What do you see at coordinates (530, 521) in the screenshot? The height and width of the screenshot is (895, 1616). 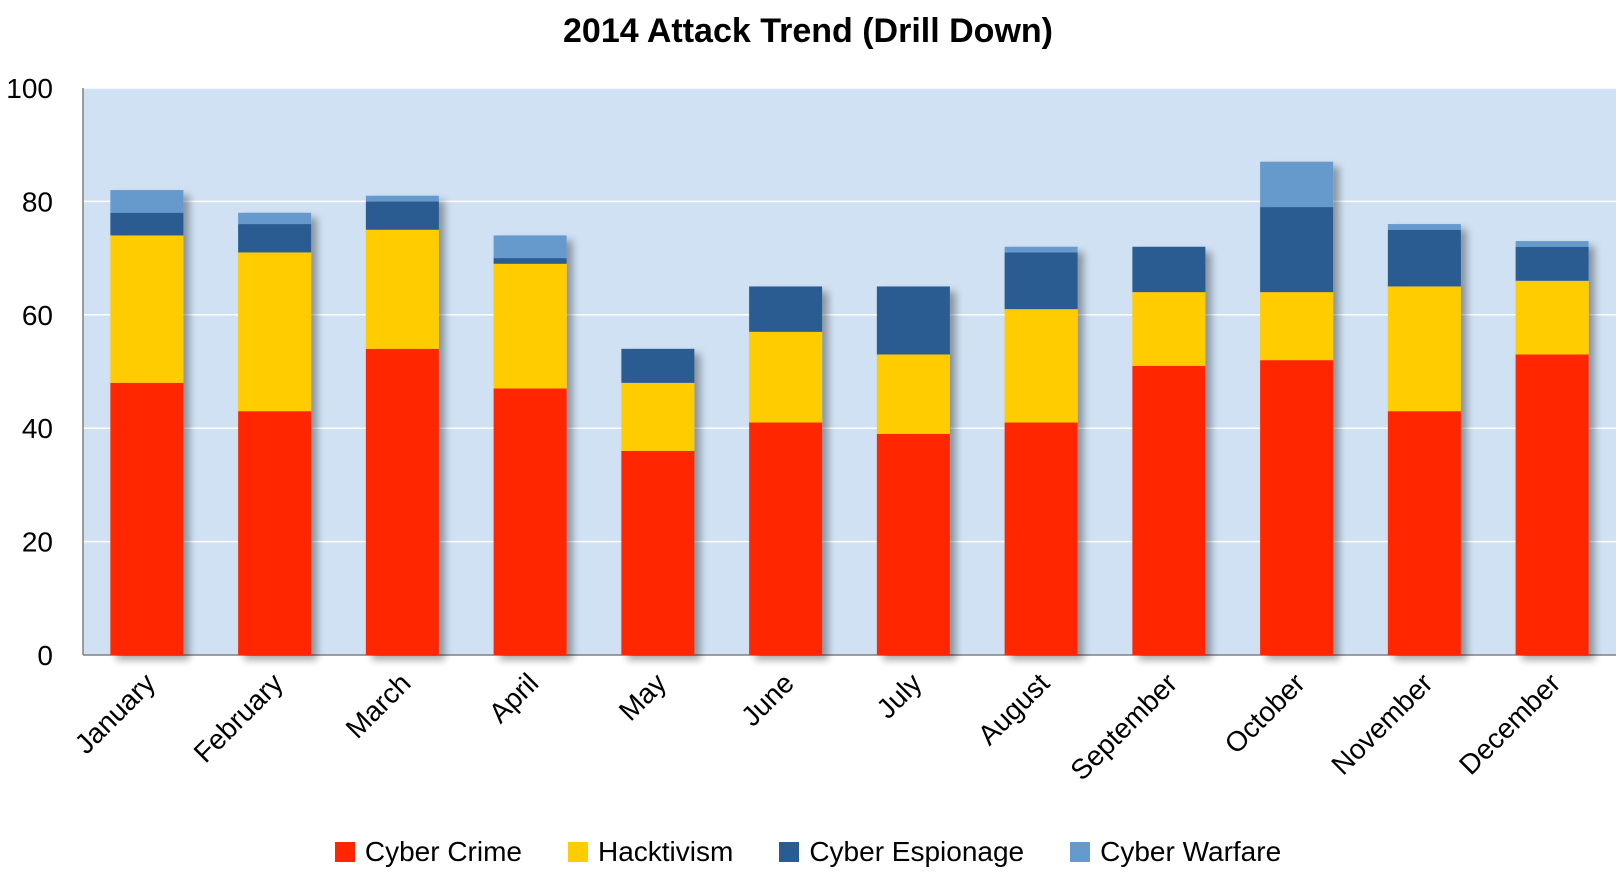 I see `bar-cyber-crime-april` at bounding box center [530, 521].